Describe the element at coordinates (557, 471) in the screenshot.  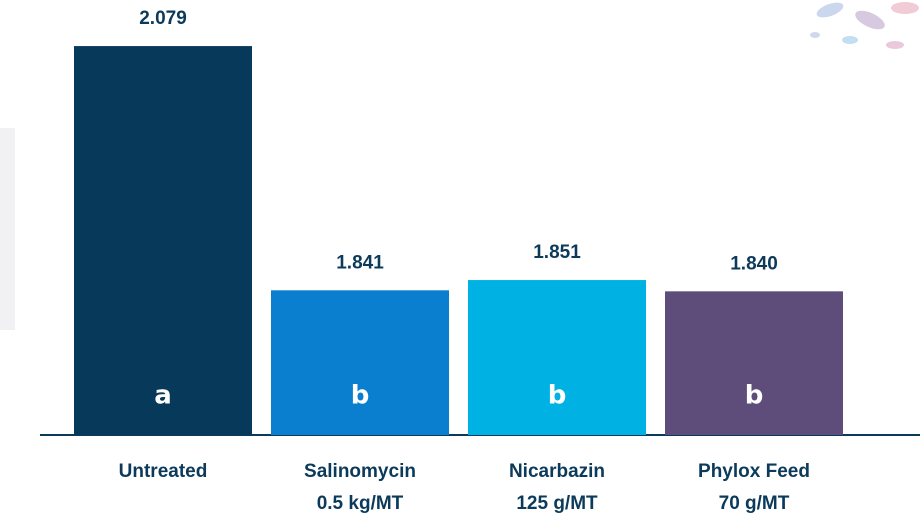
I see `x-tick-label: Nicarbazin` at that location.